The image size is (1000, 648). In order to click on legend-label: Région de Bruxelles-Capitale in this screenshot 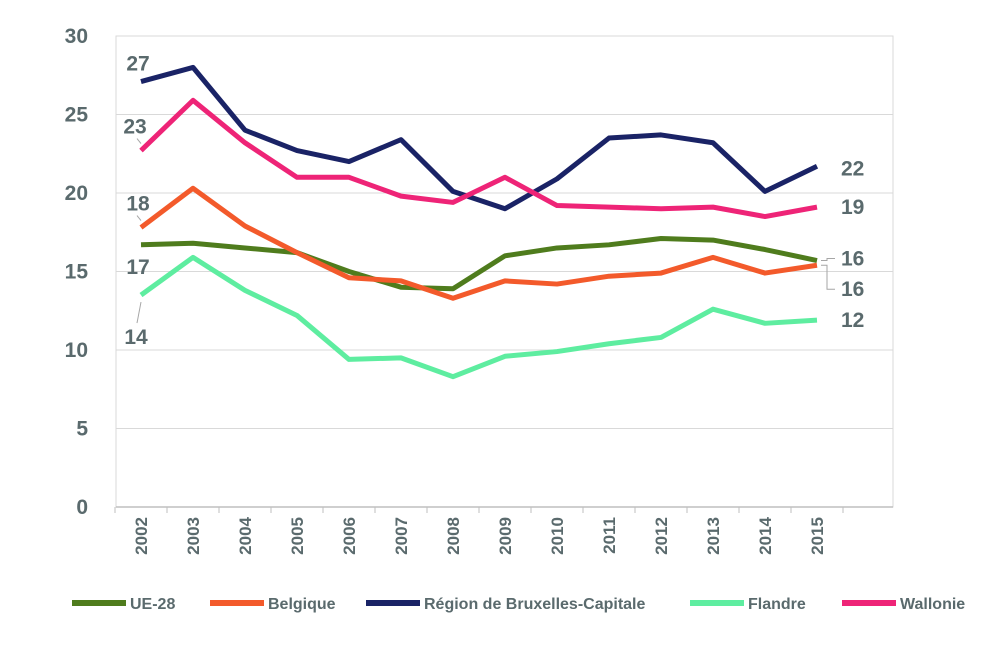, I will do `click(534, 604)`.